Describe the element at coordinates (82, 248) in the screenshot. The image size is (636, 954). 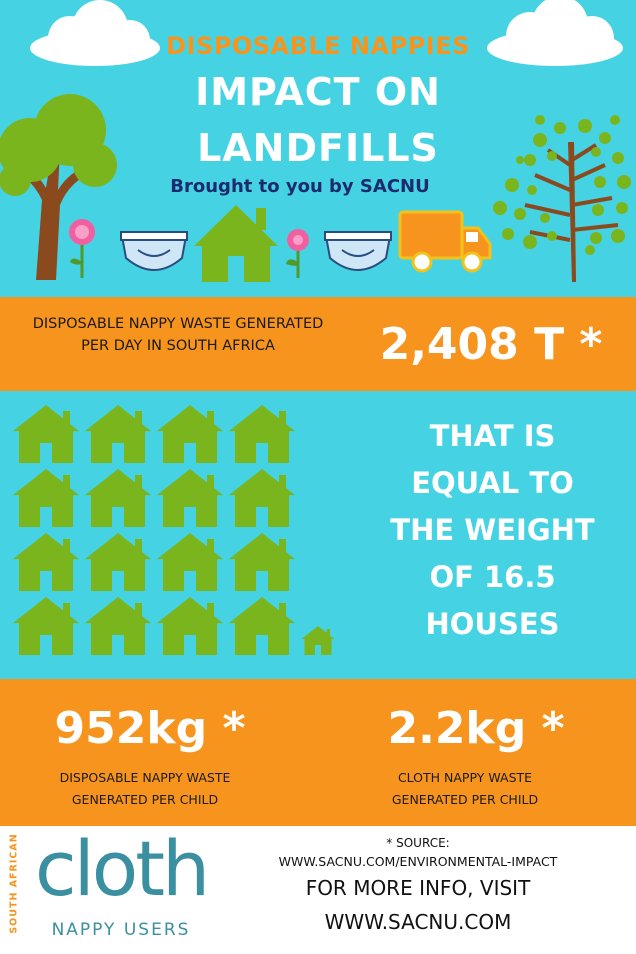
I see `flower-left-icon` at that location.